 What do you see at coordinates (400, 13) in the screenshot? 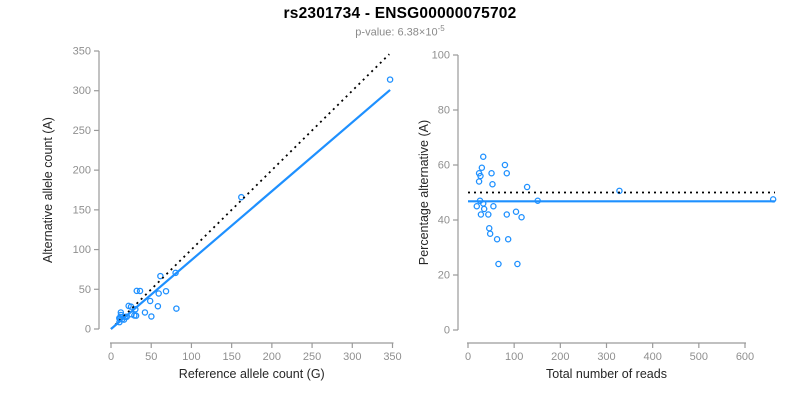
I see `page-title: rs2301734 - ENSG00000075702` at bounding box center [400, 13].